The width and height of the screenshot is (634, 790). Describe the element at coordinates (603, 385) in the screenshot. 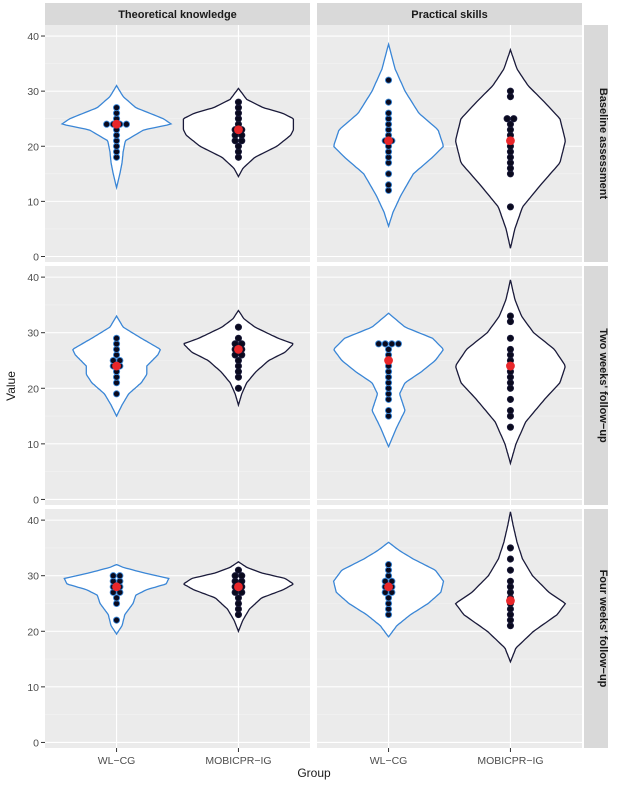

I see `row-strip-label: Two weeks' follow−up` at that location.